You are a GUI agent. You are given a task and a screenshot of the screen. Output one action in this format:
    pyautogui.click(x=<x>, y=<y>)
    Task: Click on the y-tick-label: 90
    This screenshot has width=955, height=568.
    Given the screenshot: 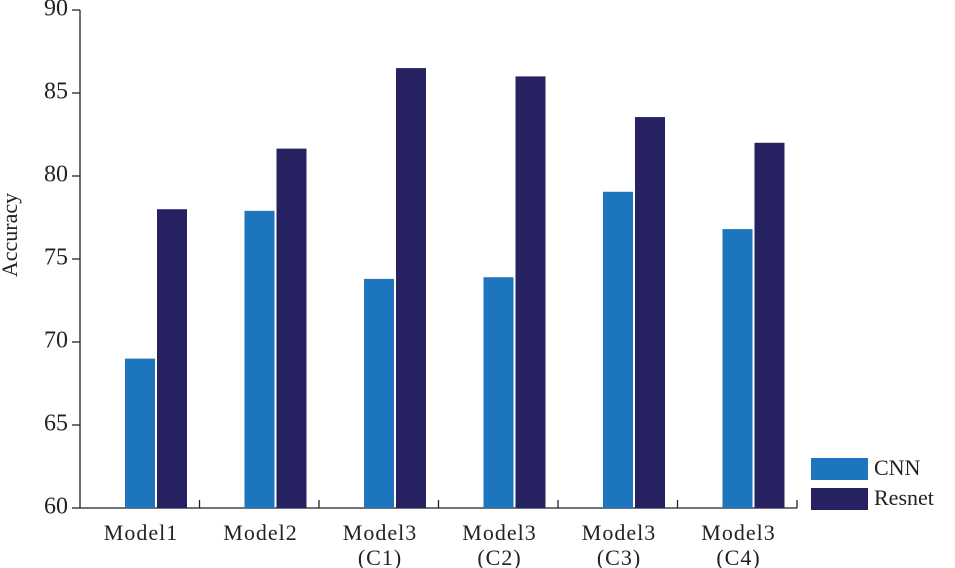 What is the action you would take?
    pyautogui.click(x=56, y=11)
    